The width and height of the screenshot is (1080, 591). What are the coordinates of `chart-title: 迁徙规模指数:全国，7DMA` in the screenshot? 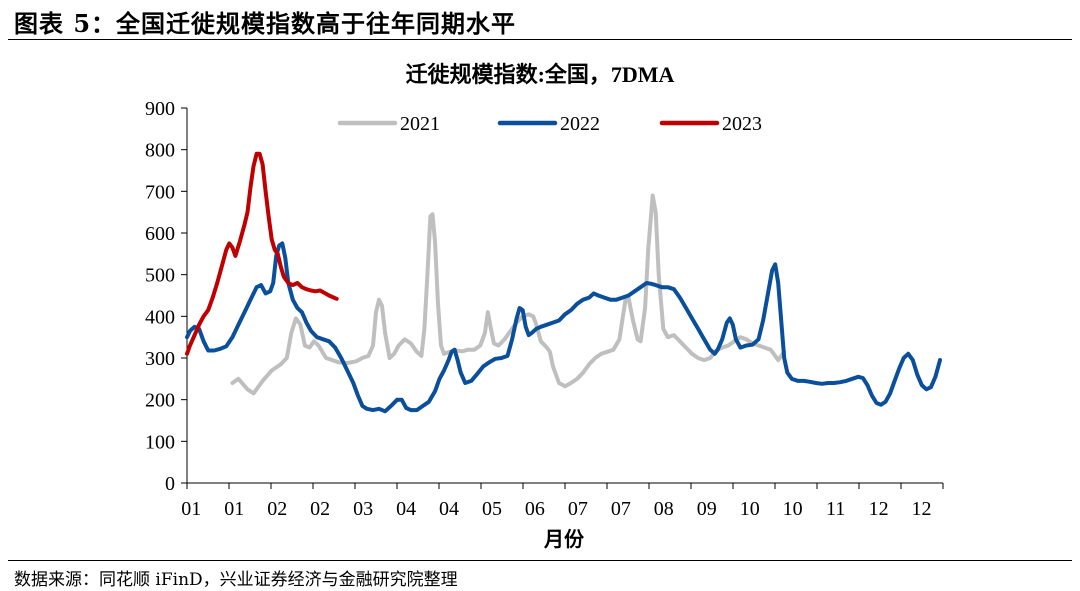 It's located at (540, 74).